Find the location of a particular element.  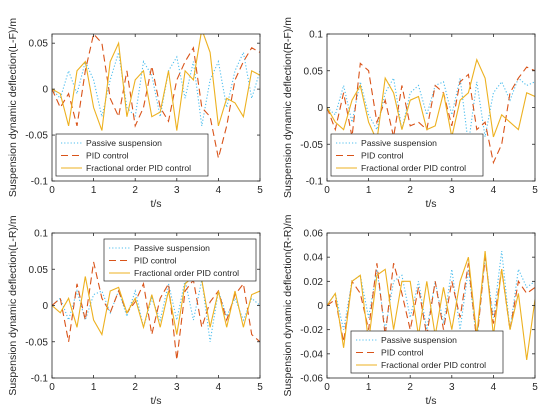

y-tick-label: -0.04 is located at coordinates (311, 354).